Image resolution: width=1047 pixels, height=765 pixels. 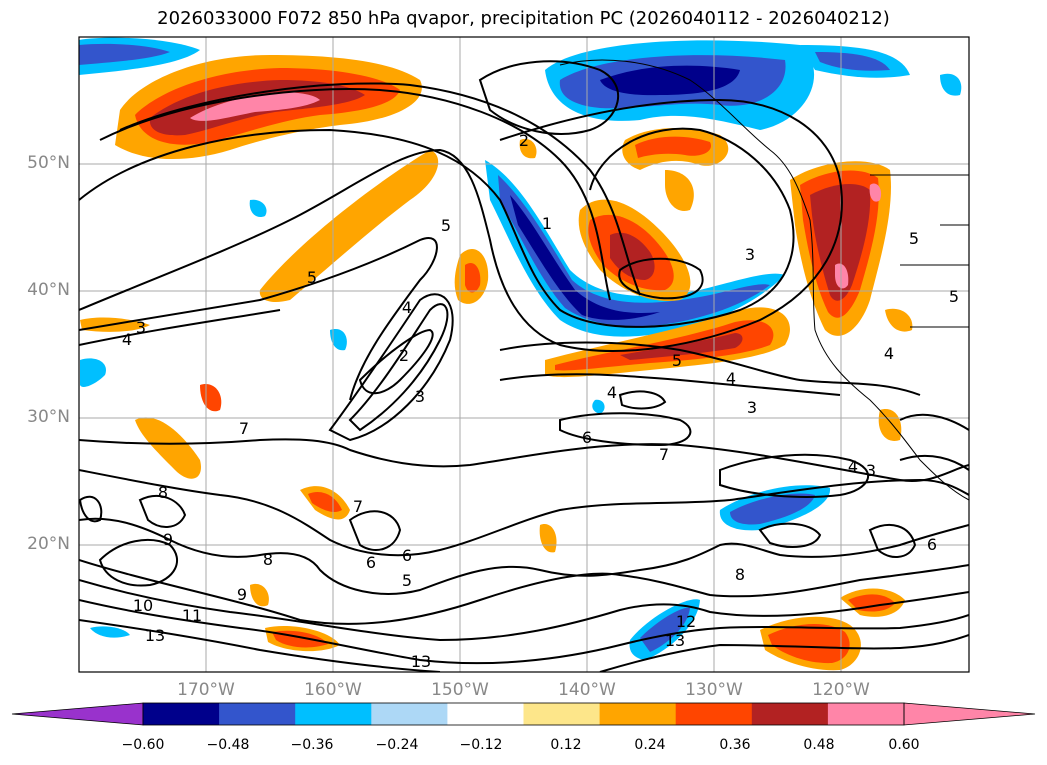 What do you see at coordinates (735, 745) in the screenshot?
I see `colorbar-tick-label: 0.36` at bounding box center [735, 745].